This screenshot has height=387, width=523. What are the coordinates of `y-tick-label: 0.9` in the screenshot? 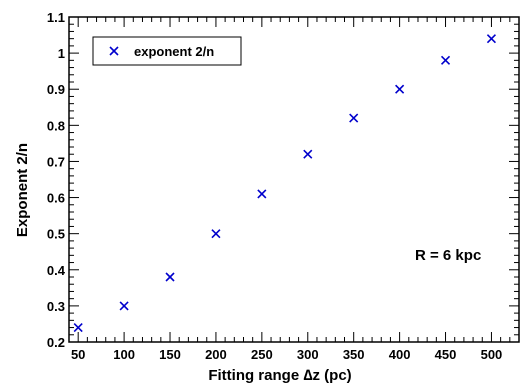 It's located at (56, 89).